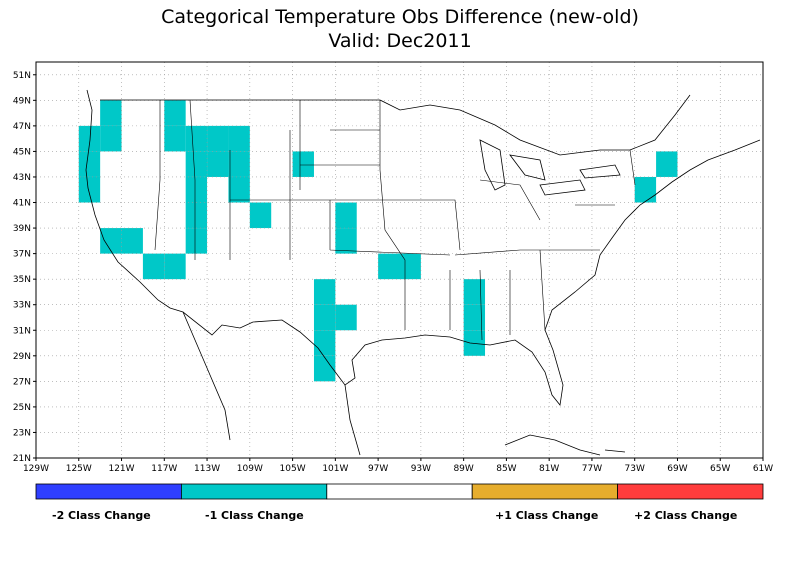  What do you see at coordinates (22, 306) in the screenshot?
I see `latitude-label: 33N` at bounding box center [22, 306].